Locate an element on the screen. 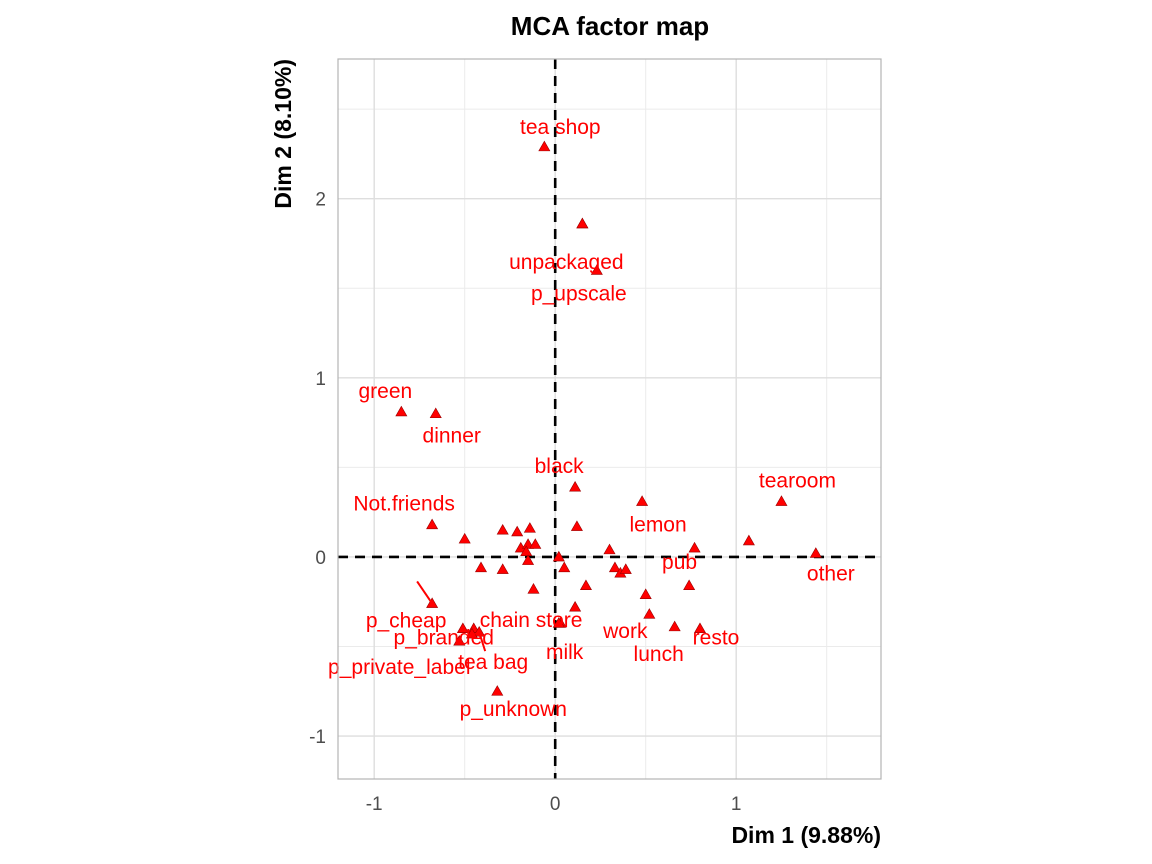  x-axis-title: Dim 1 (9.88%) is located at coordinates (806, 835).